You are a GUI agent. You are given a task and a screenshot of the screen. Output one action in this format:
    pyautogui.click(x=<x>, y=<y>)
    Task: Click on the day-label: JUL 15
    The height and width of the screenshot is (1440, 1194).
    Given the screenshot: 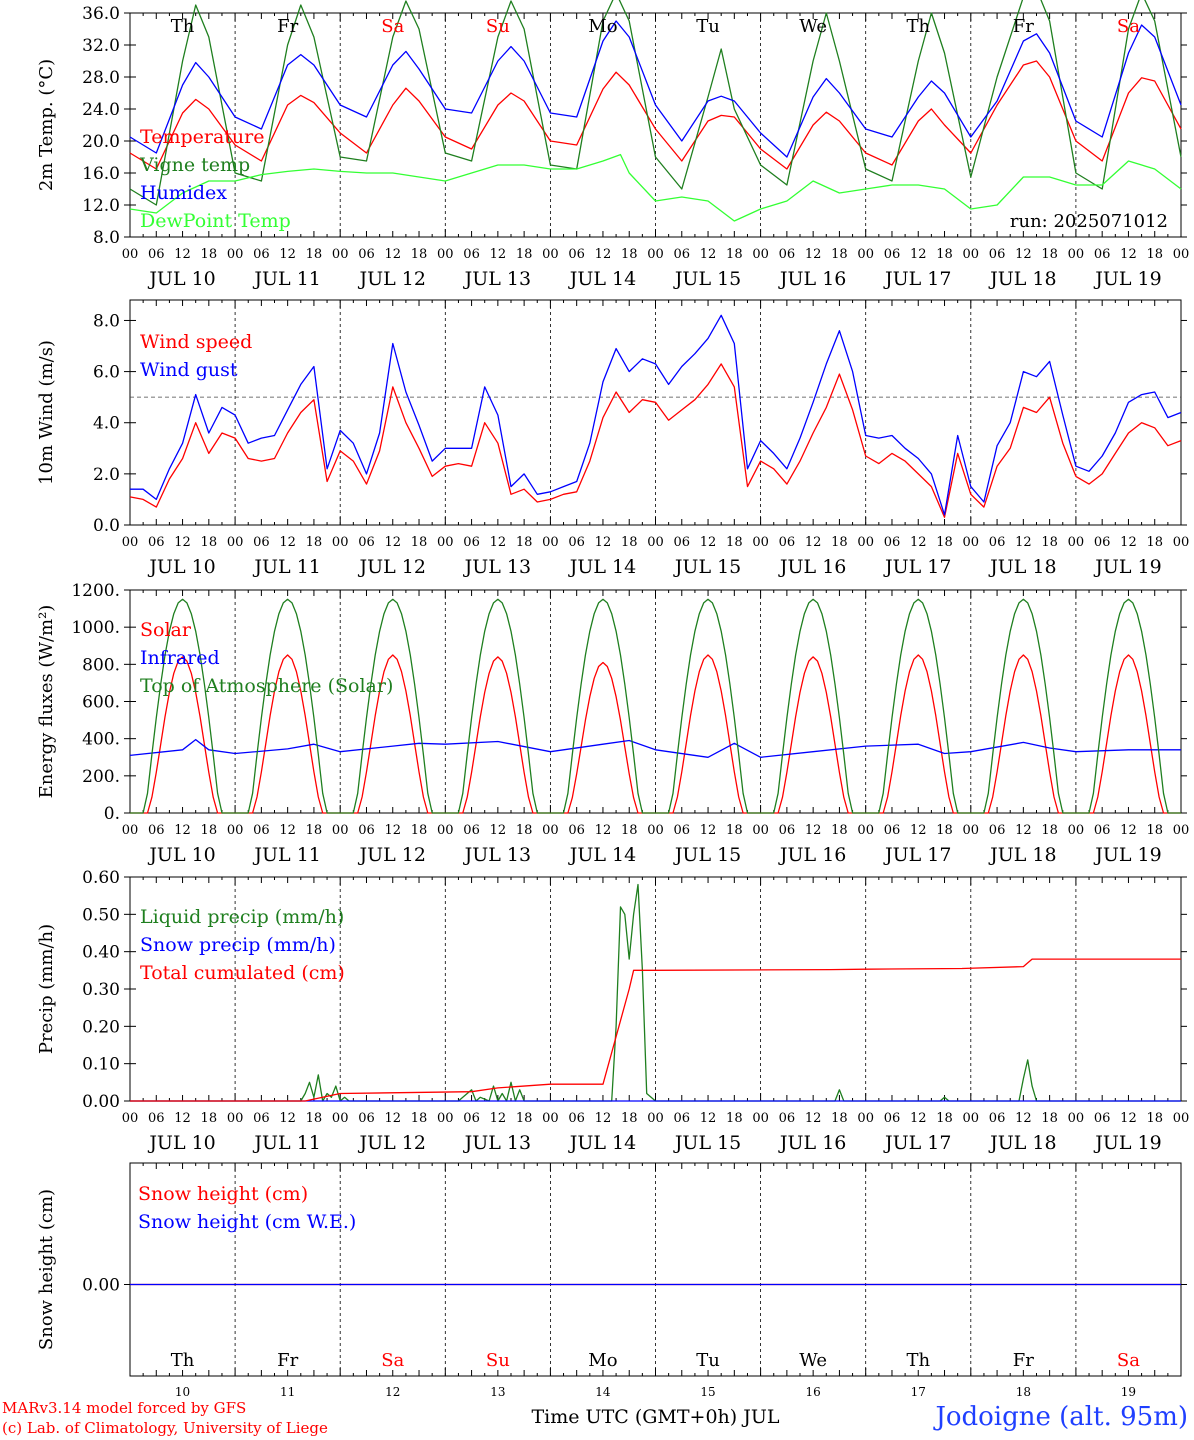 What is the action you would take?
    pyautogui.click(x=707, y=855)
    